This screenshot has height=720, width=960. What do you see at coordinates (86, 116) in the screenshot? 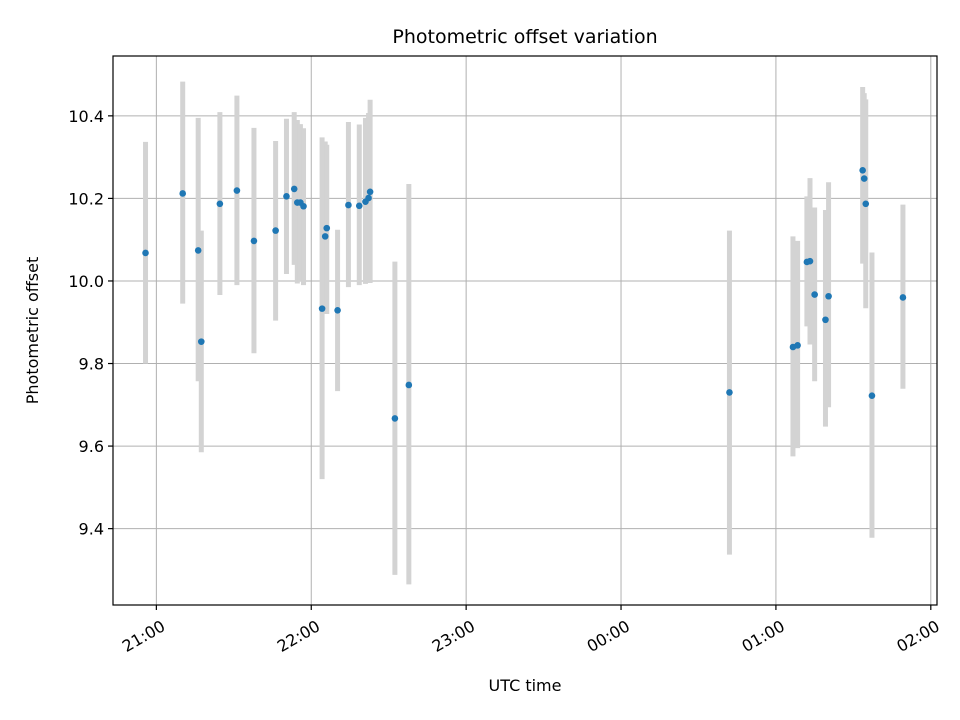
I see `y-tick-label: 10.4` at bounding box center [86, 116].